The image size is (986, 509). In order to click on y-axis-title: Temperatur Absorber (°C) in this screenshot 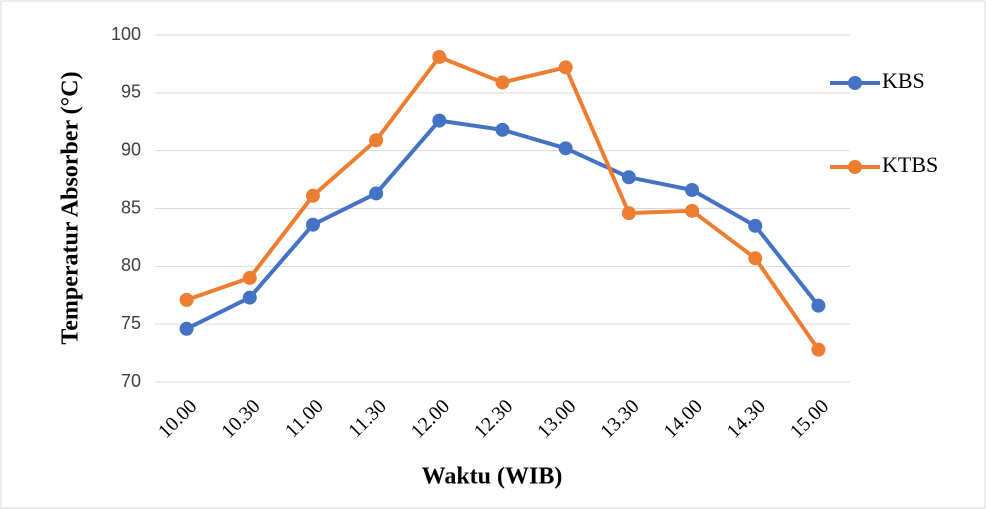, I will do `click(71, 207)`.